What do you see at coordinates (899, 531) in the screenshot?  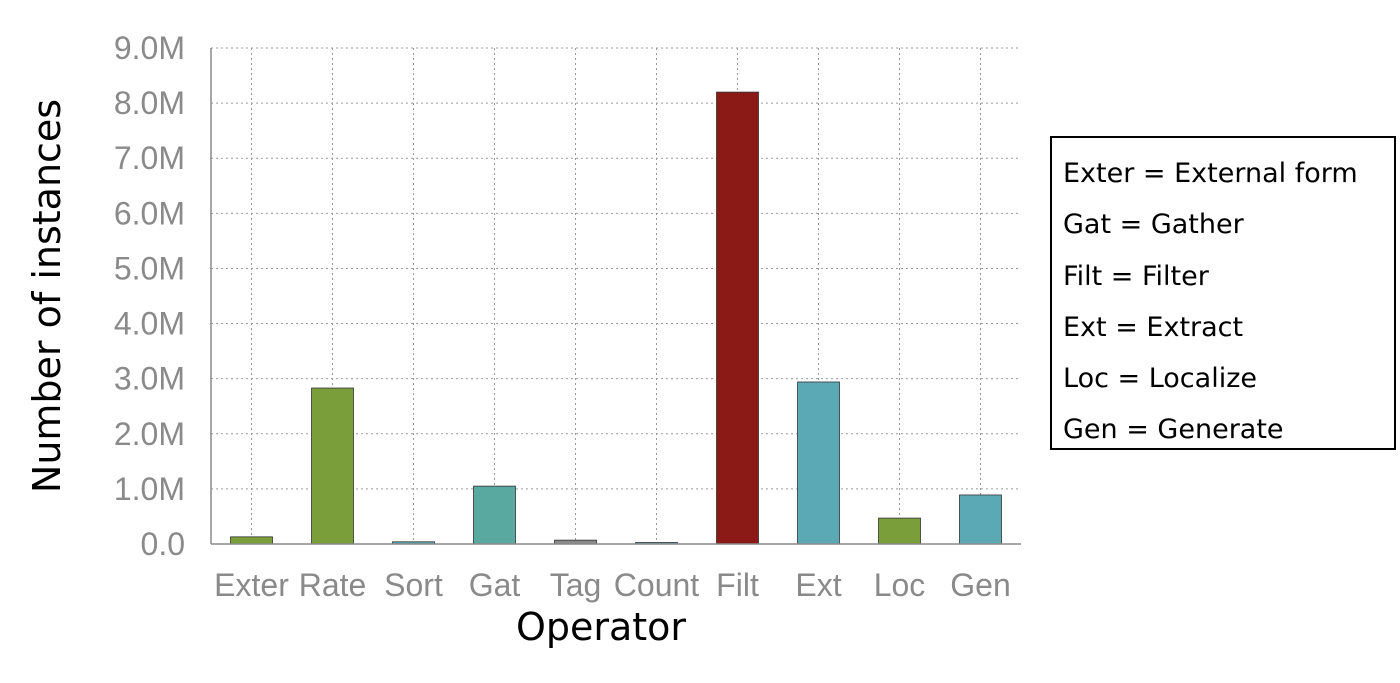 I see `bar-loc` at bounding box center [899, 531].